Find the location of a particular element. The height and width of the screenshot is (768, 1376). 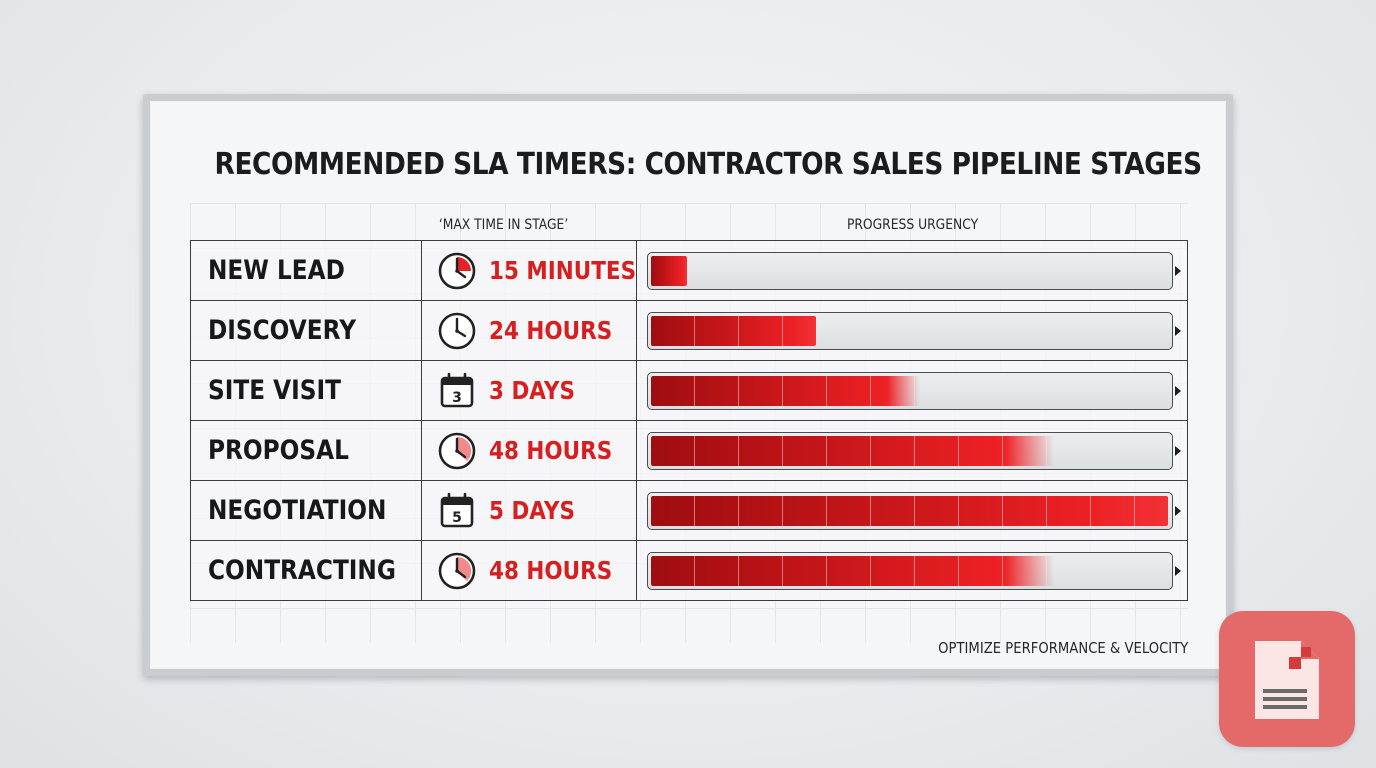

stage-cell: DISCOVERY is located at coordinates (306, 330).